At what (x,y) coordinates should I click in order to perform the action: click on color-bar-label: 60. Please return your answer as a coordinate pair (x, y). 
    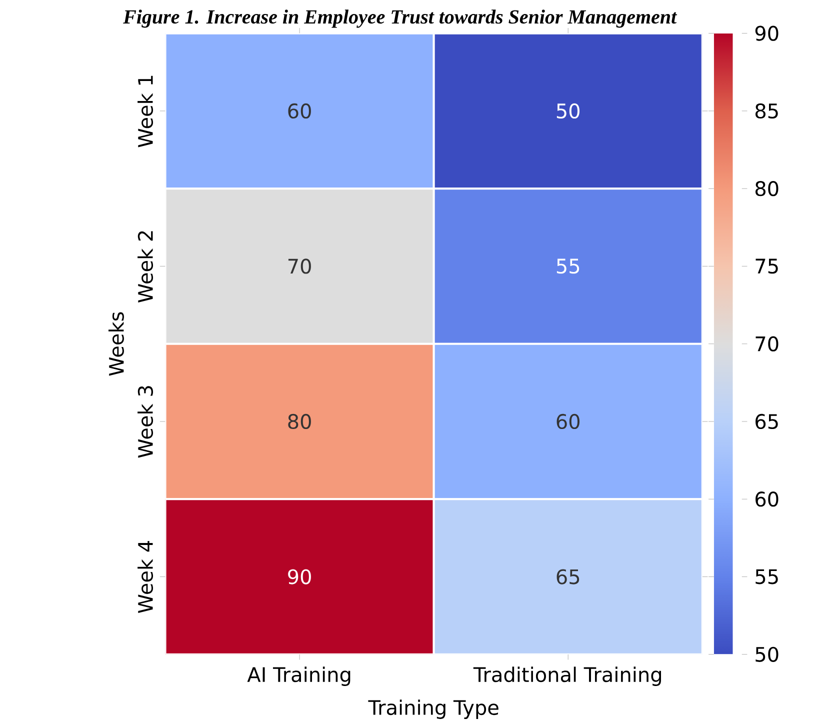
    Looking at the image, I should click on (767, 499).